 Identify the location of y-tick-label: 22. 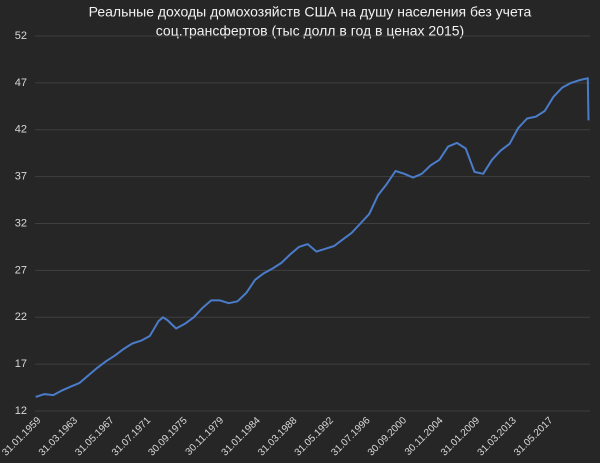
(21, 317).